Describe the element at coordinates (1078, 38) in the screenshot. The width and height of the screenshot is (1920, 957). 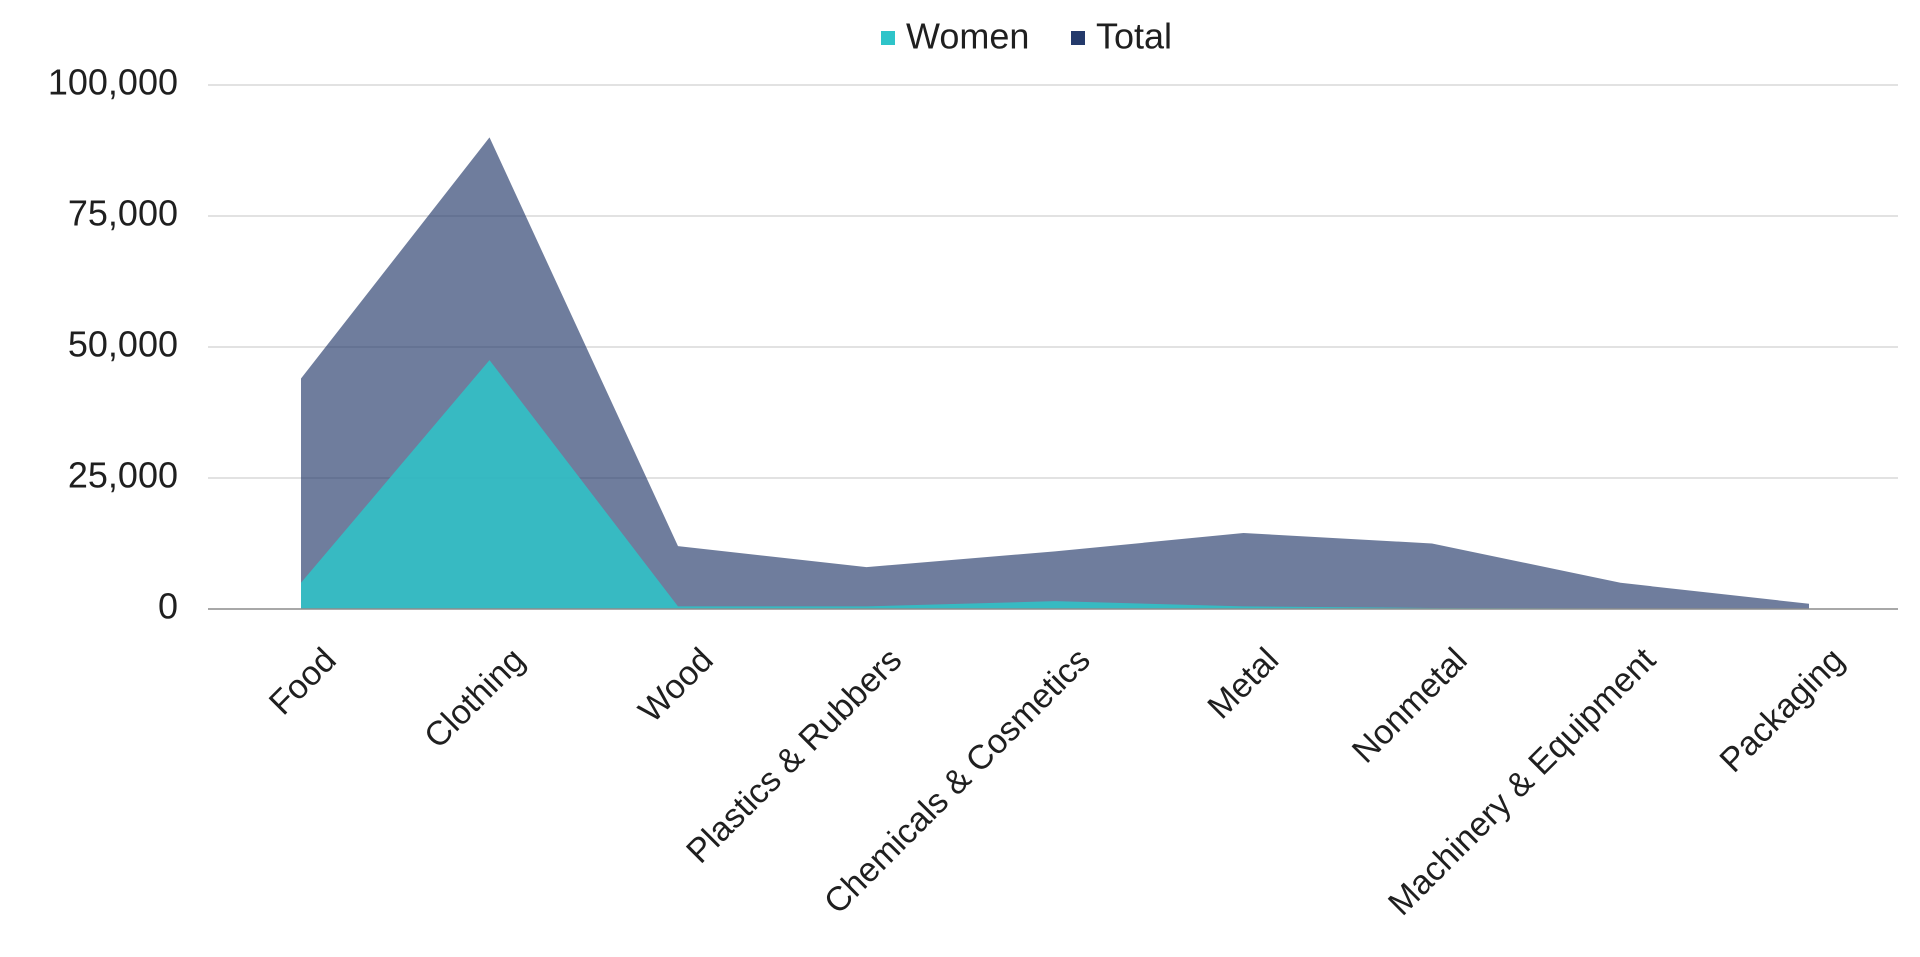
I see `legend-swatch-total` at that location.